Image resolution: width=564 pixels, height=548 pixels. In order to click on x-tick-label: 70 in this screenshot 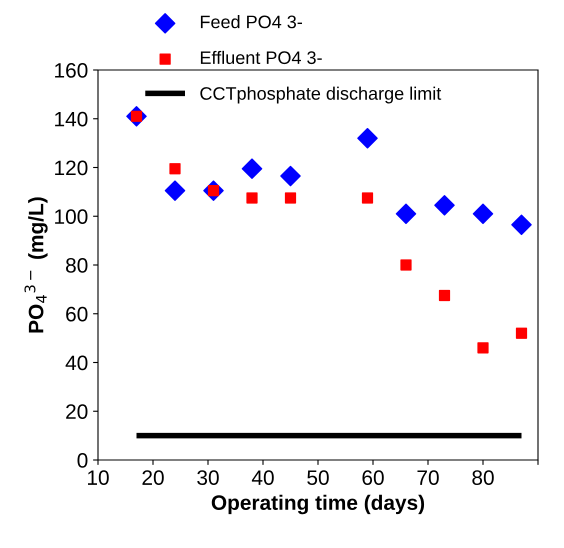, I will do `click(428, 478)`.